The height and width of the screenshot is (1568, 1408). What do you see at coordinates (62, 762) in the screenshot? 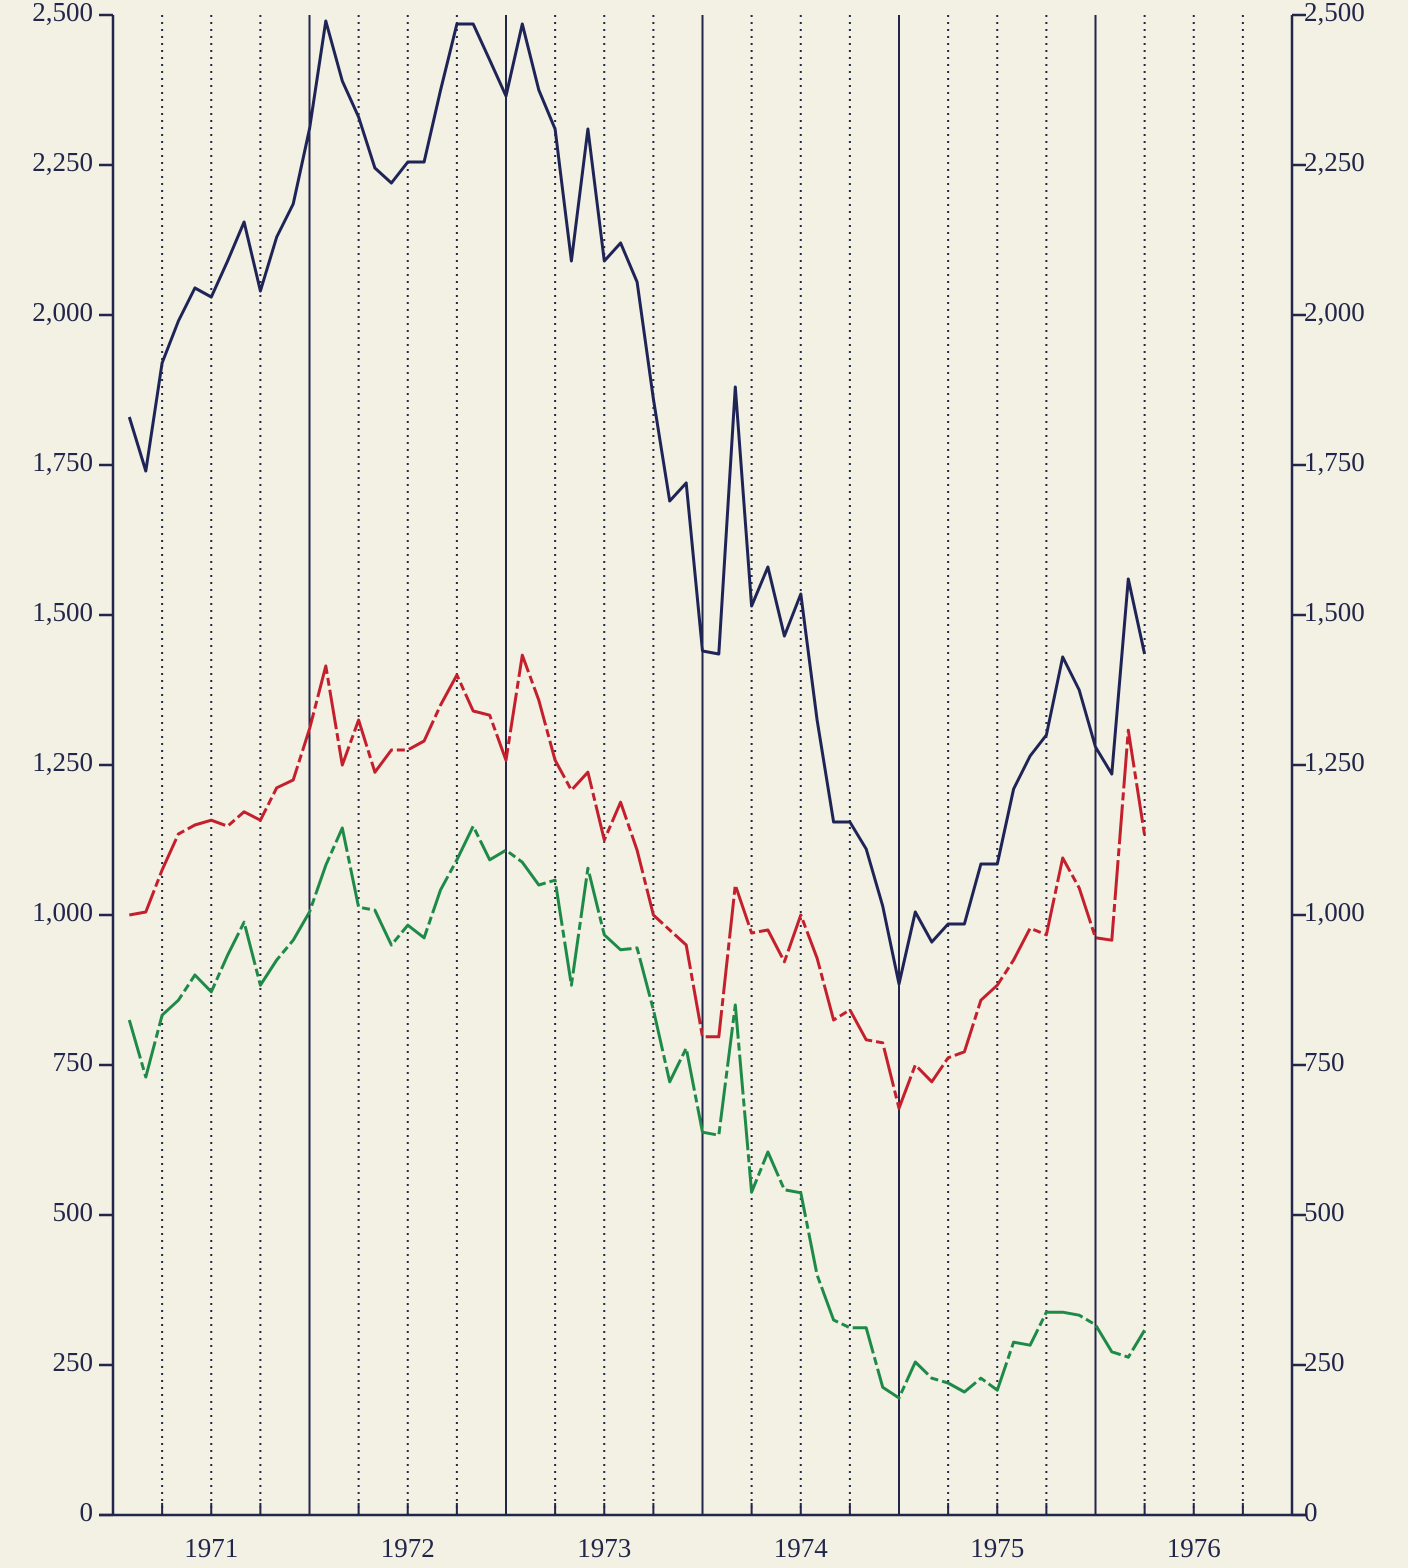
I see `y-tick-label: 1,250` at bounding box center [62, 762].